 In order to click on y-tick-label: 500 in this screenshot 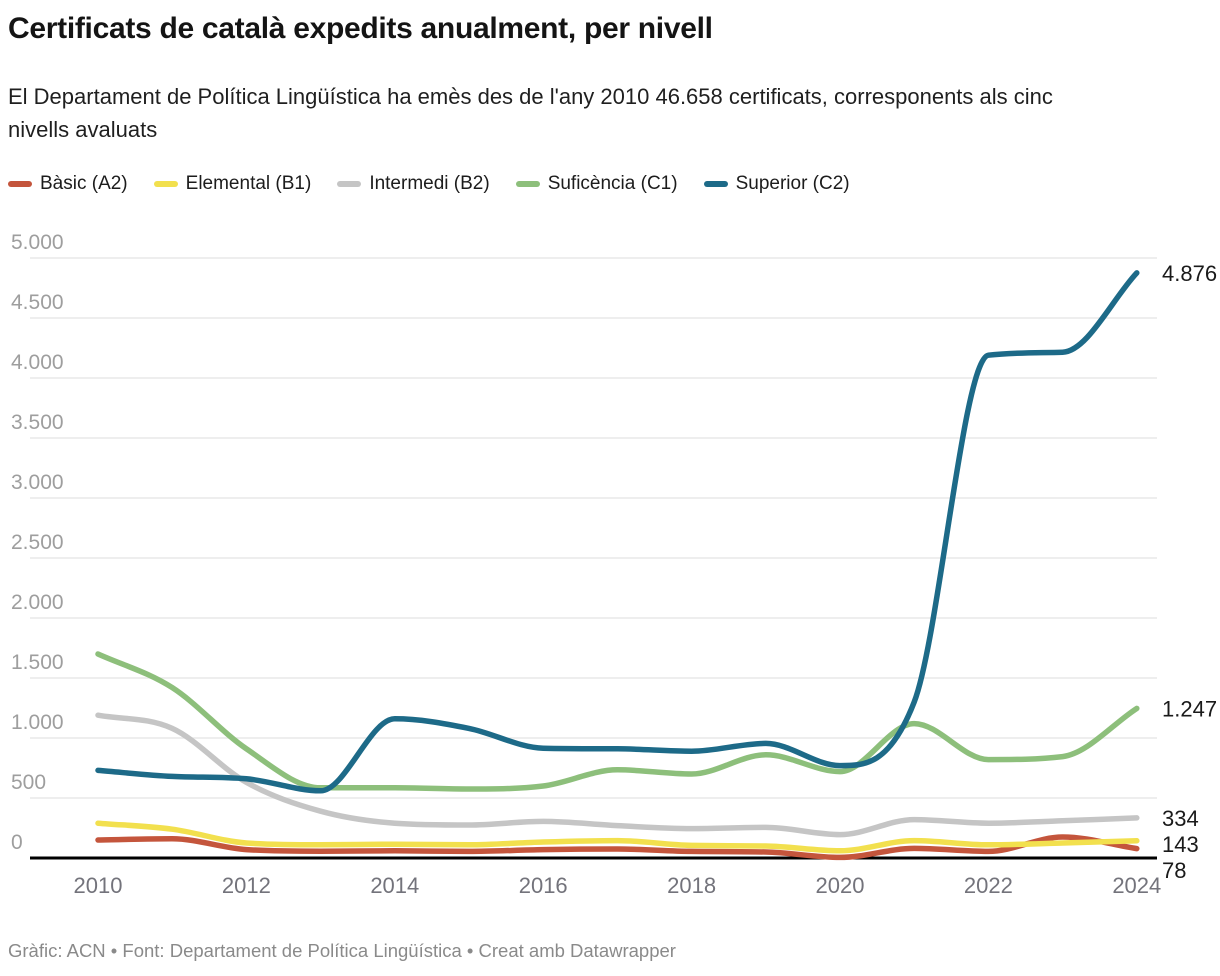, I will do `click(28, 782)`.